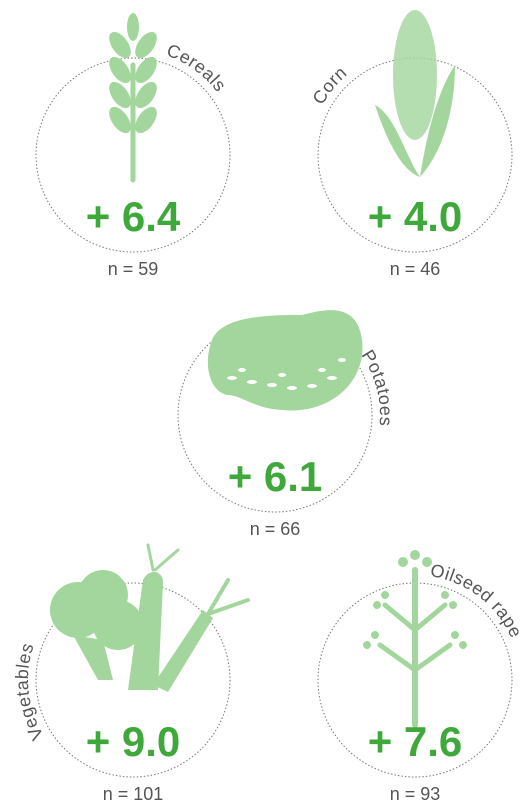  I want to click on sample-size: n = 101, so click(133, 794).